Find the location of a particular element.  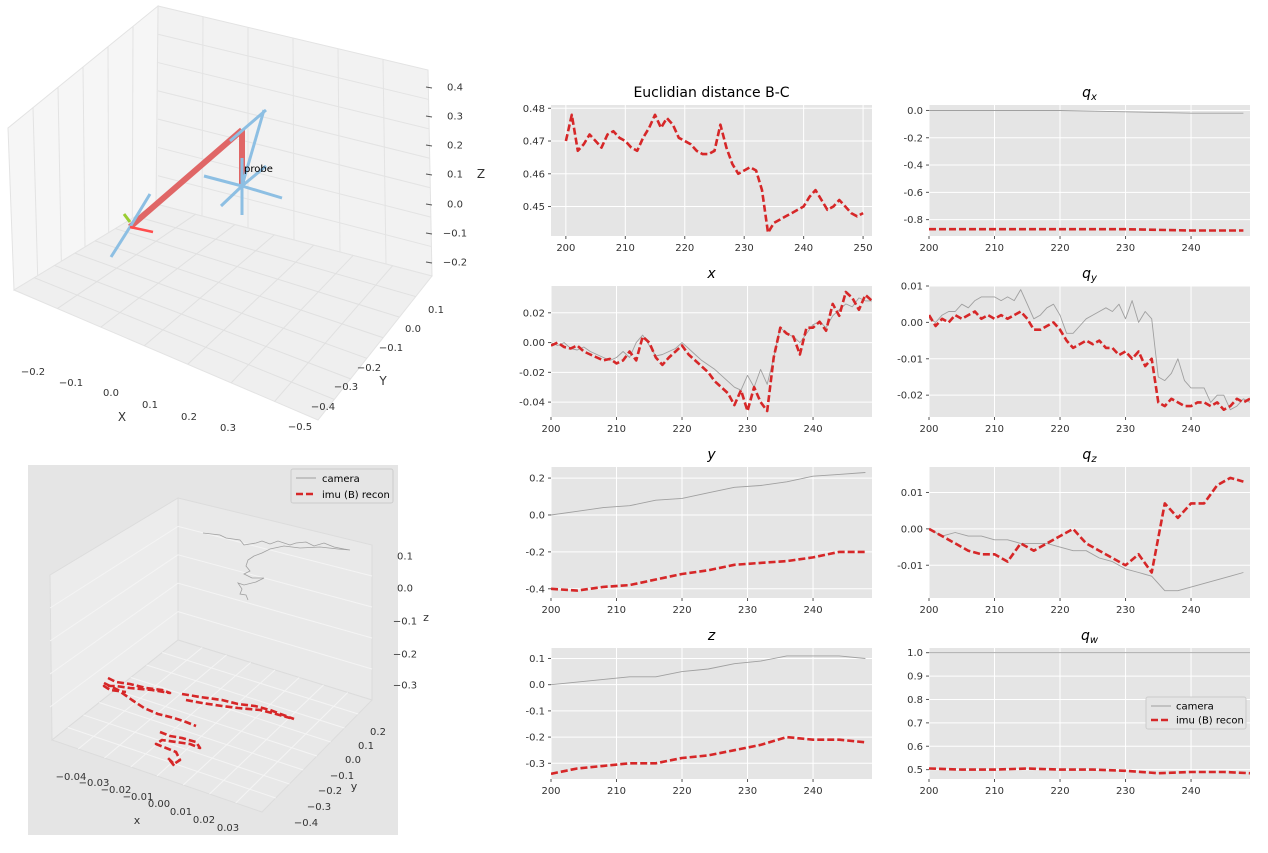

tick-label-y: 0.02 is located at coordinates (534, 313).